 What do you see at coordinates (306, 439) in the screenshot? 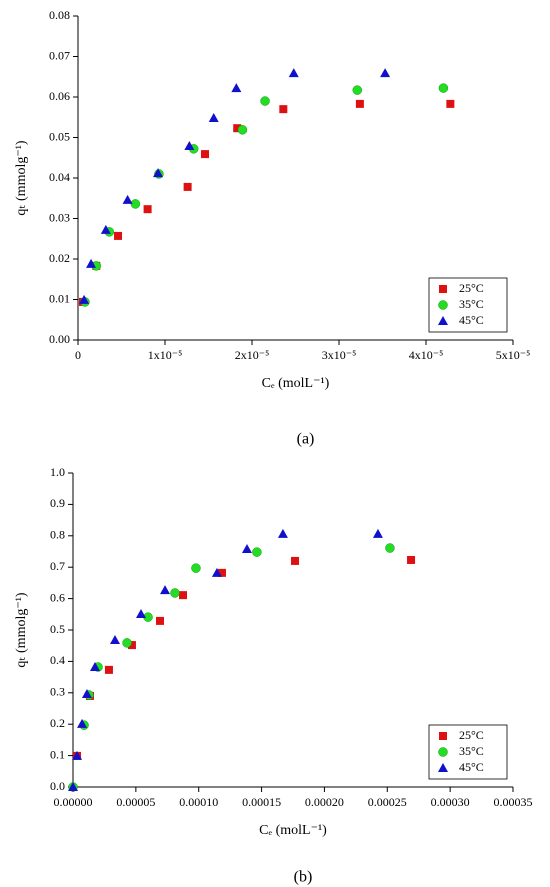
I see `caption: (a)` at bounding box center [306, 439].